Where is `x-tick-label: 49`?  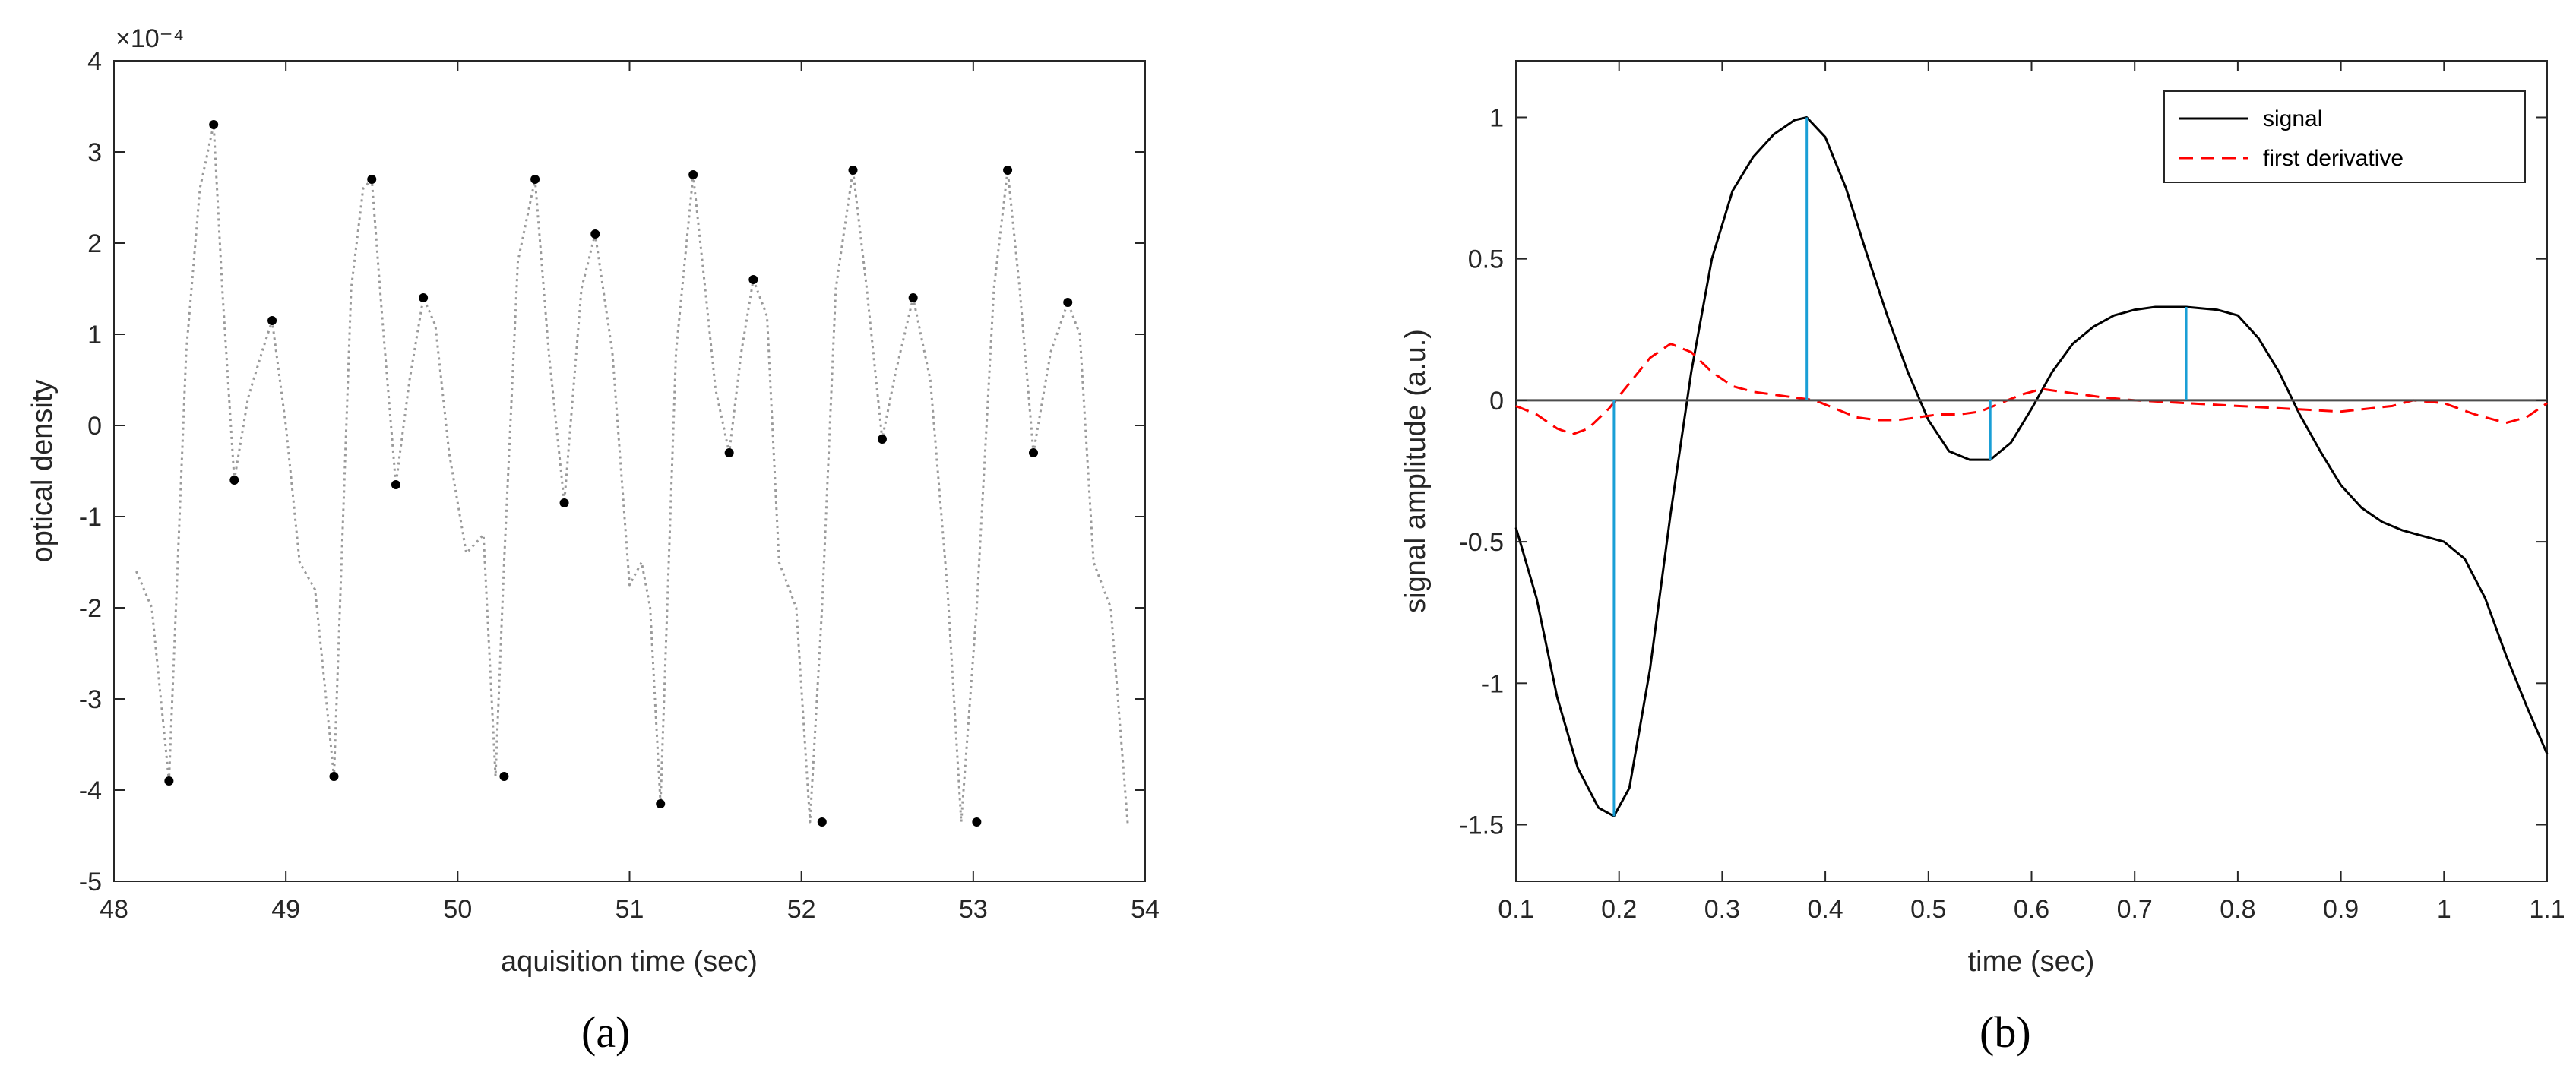 x-tick-label: 49 is located at coordinates (285, 909).